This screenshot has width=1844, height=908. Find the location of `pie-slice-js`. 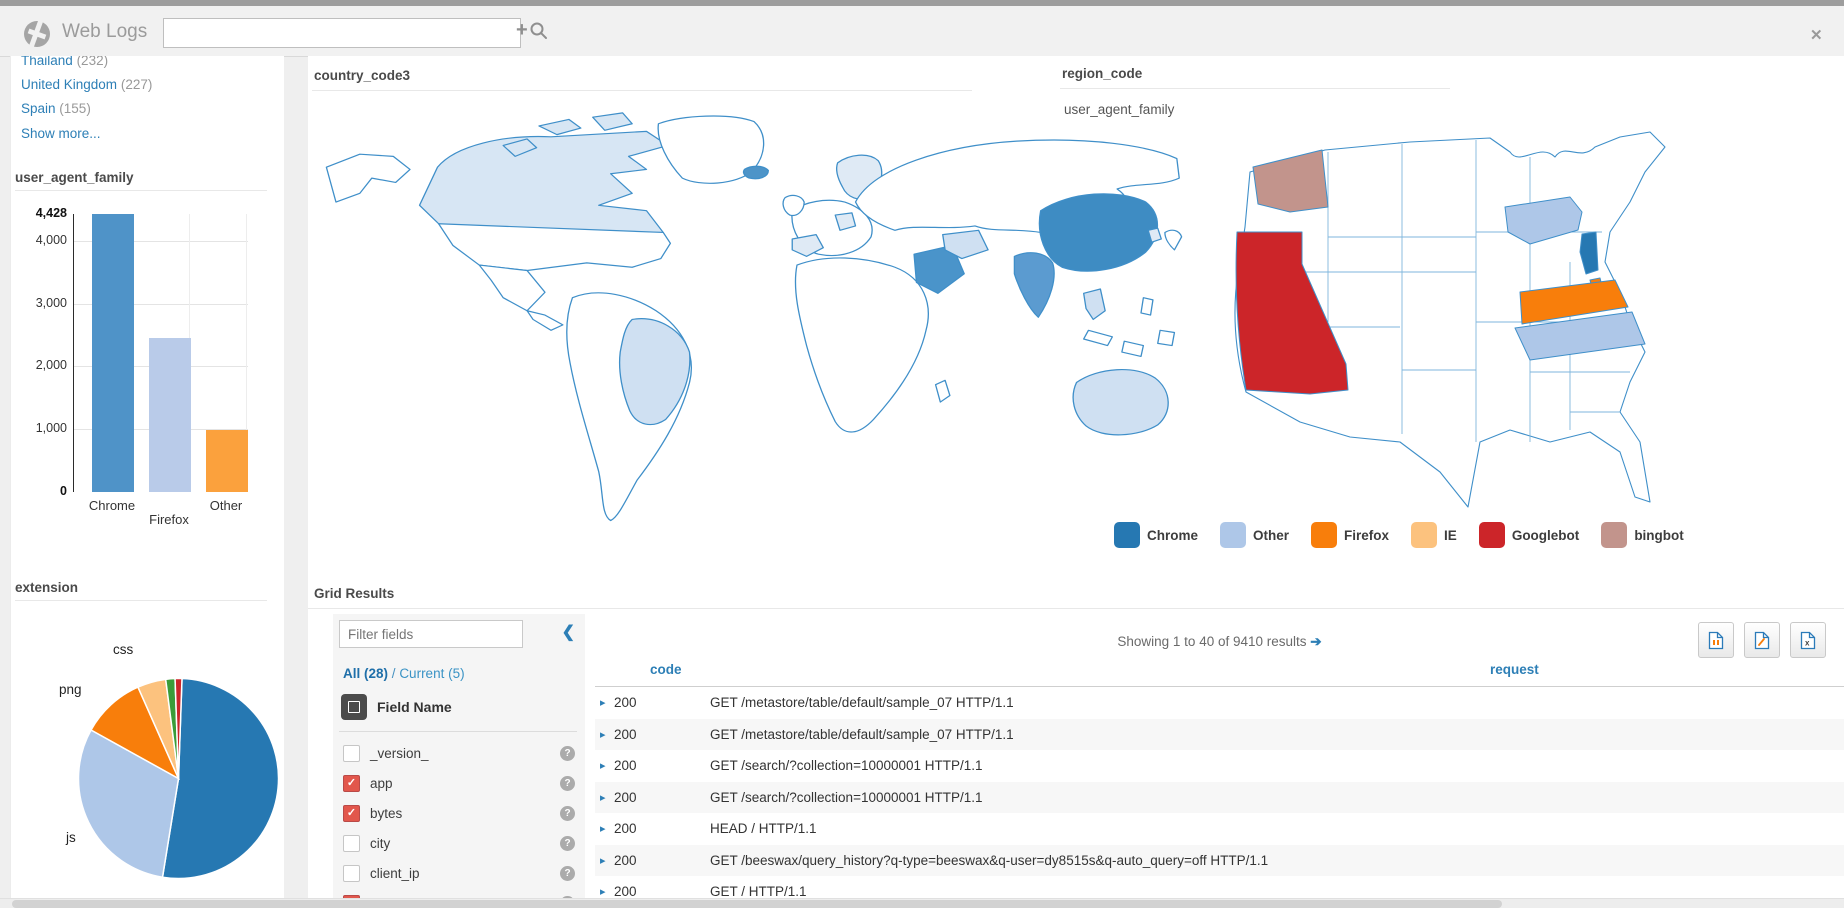

pie-slice-js is located at coordinates (128, 804).